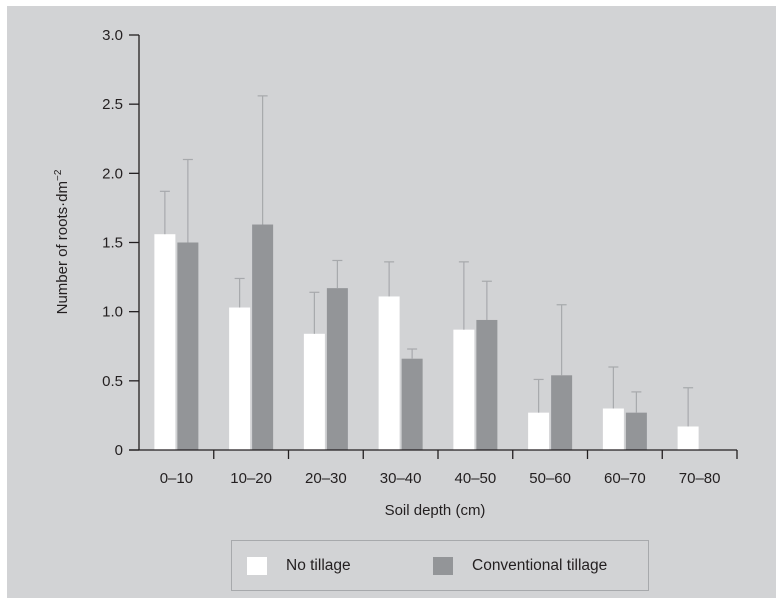 The height and width of the screenshot is (605, 784). Describe the element at coordinates (550, 478) in the screenshot. I see `x-tick-label: 50–60` at that location.